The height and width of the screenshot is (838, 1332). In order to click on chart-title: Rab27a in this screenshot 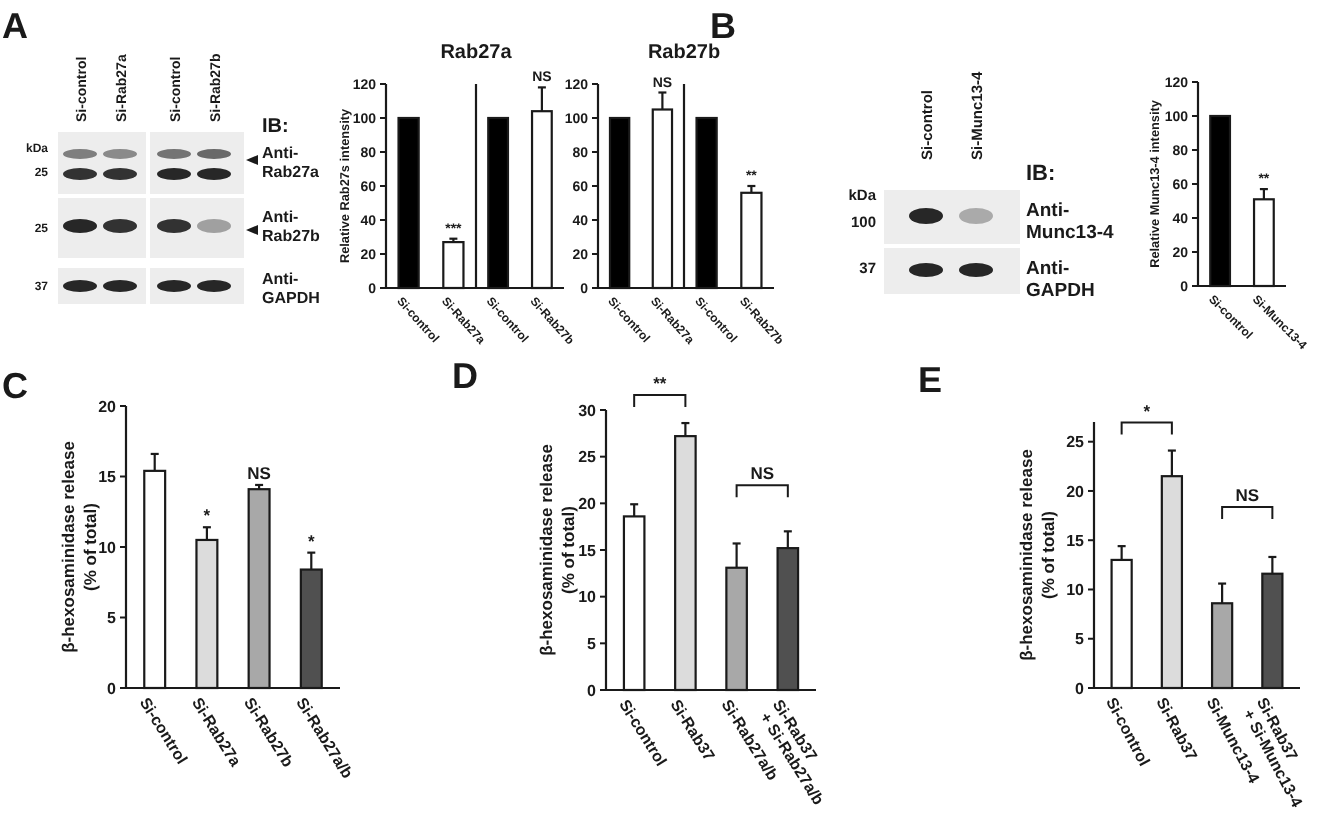, I will do `click(476, 53)`.